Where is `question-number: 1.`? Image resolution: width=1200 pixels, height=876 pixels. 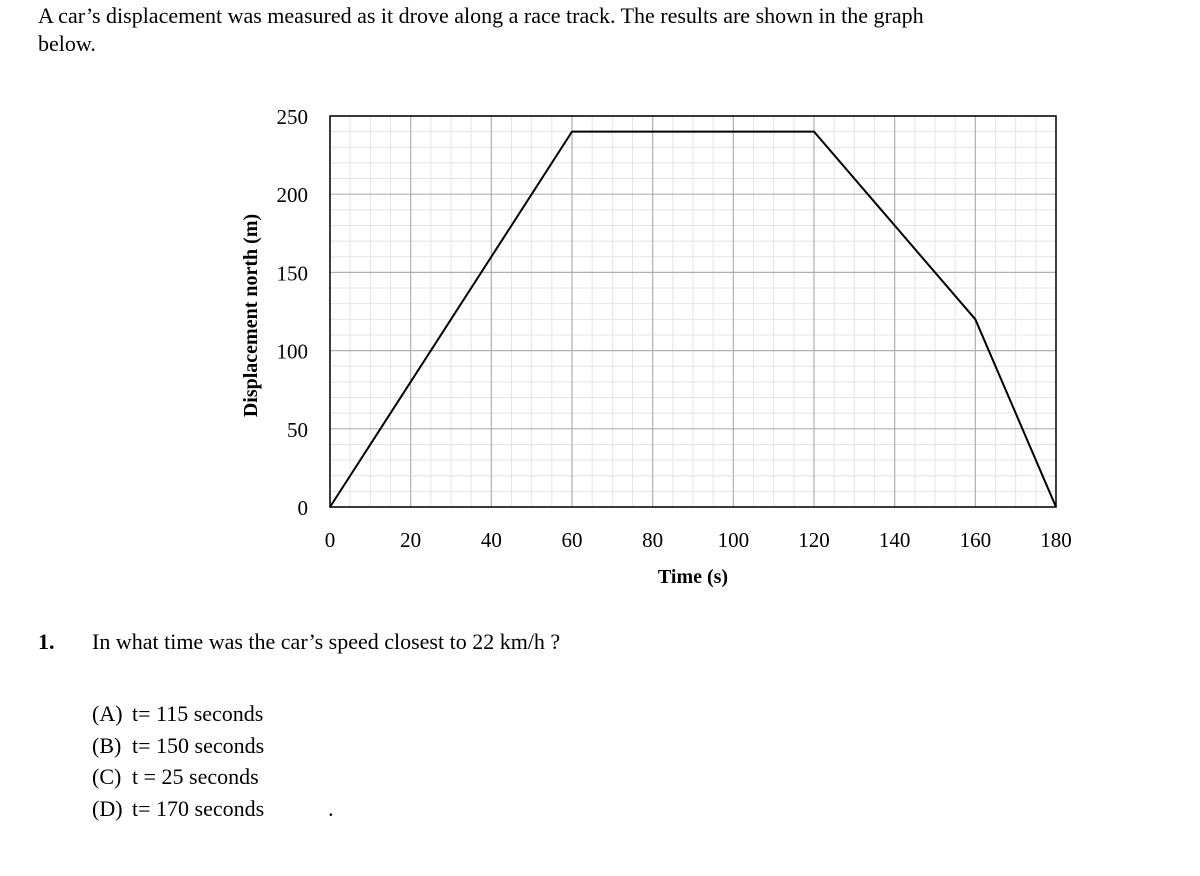 question-number: 1. is located at coordinates (46, 641).